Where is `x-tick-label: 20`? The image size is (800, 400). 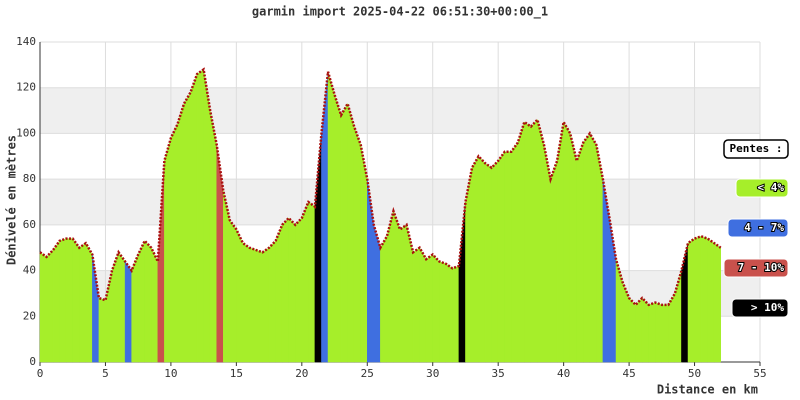
x-tick-label: 20 is located at coordinates (301, 373).